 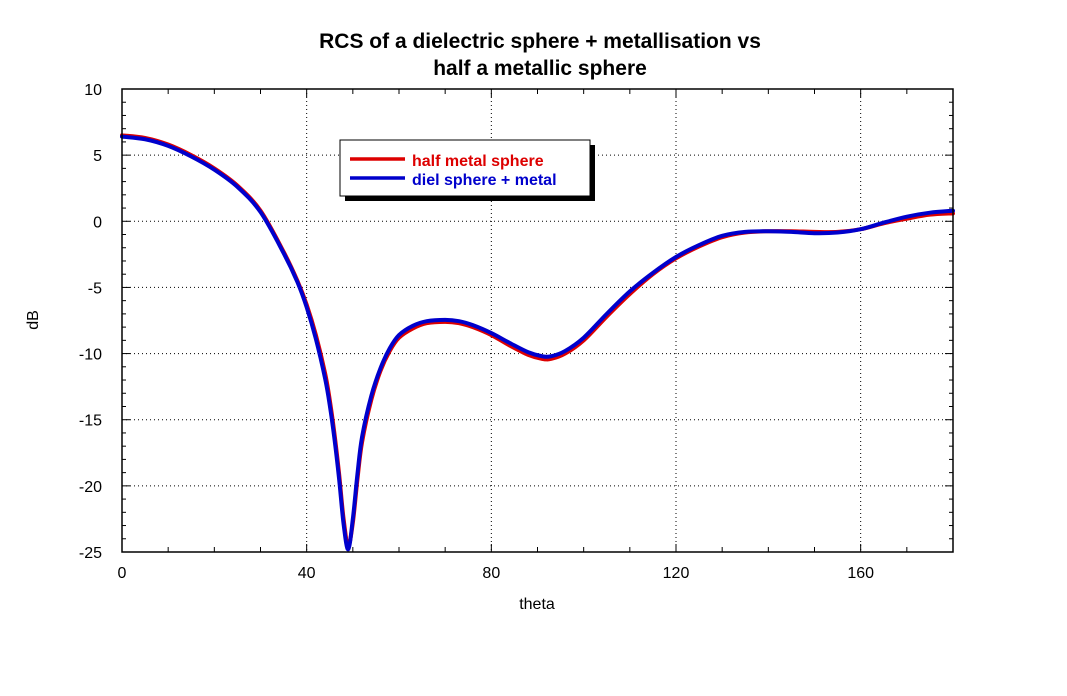 I want to click on y-axis-label: dB, so click(x=33, y=320).